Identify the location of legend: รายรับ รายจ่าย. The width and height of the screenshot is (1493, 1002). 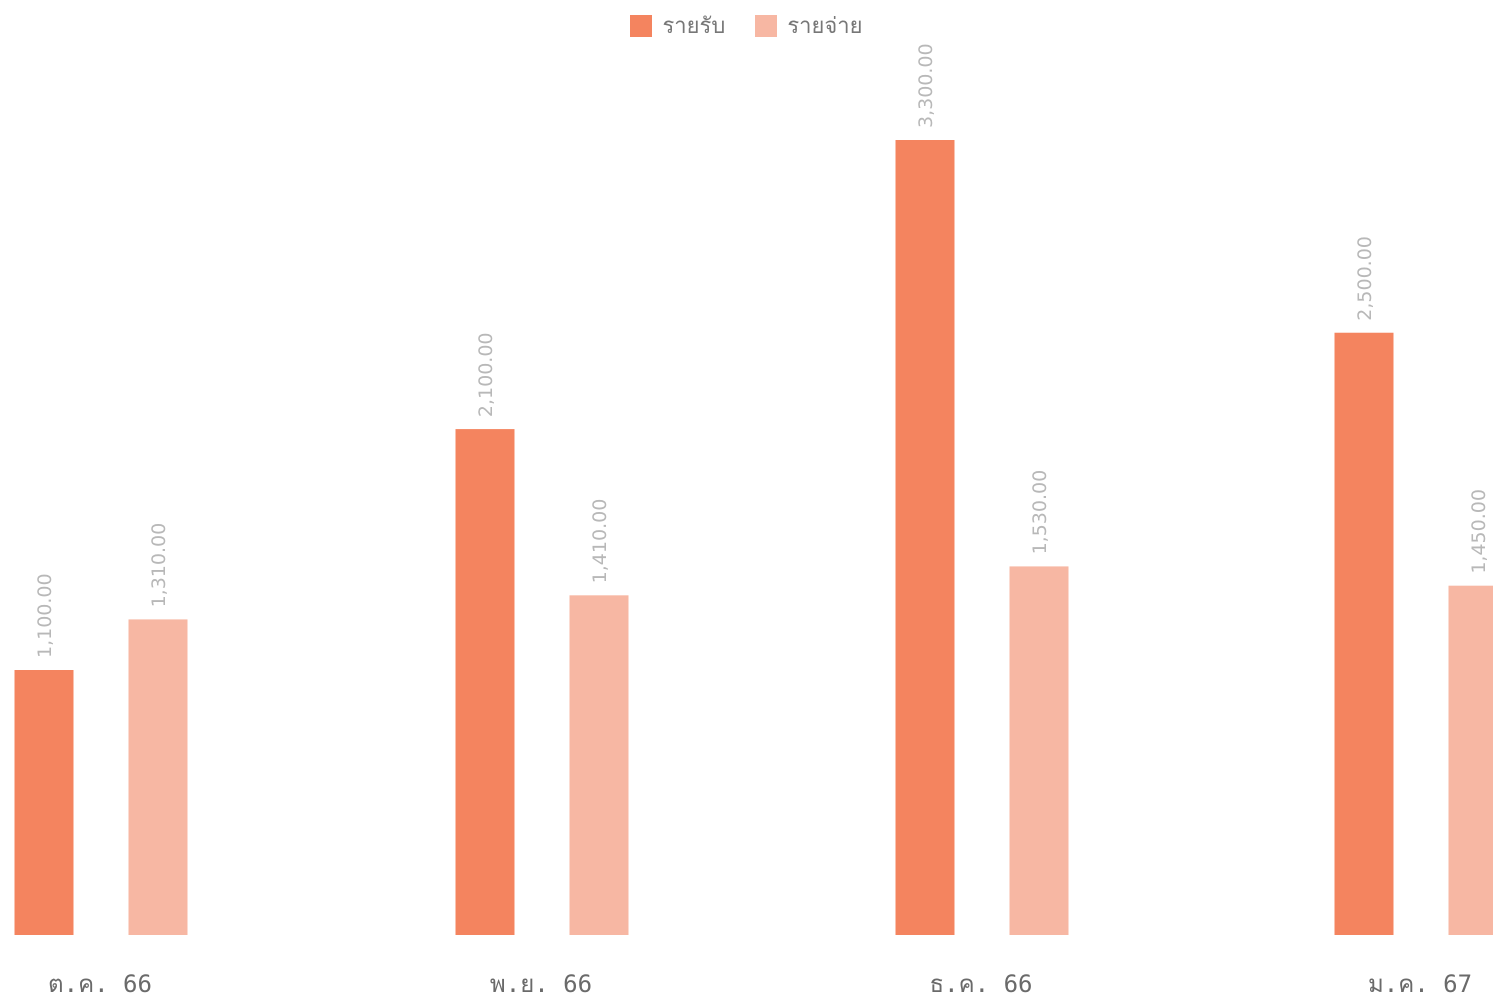
(746, 25).